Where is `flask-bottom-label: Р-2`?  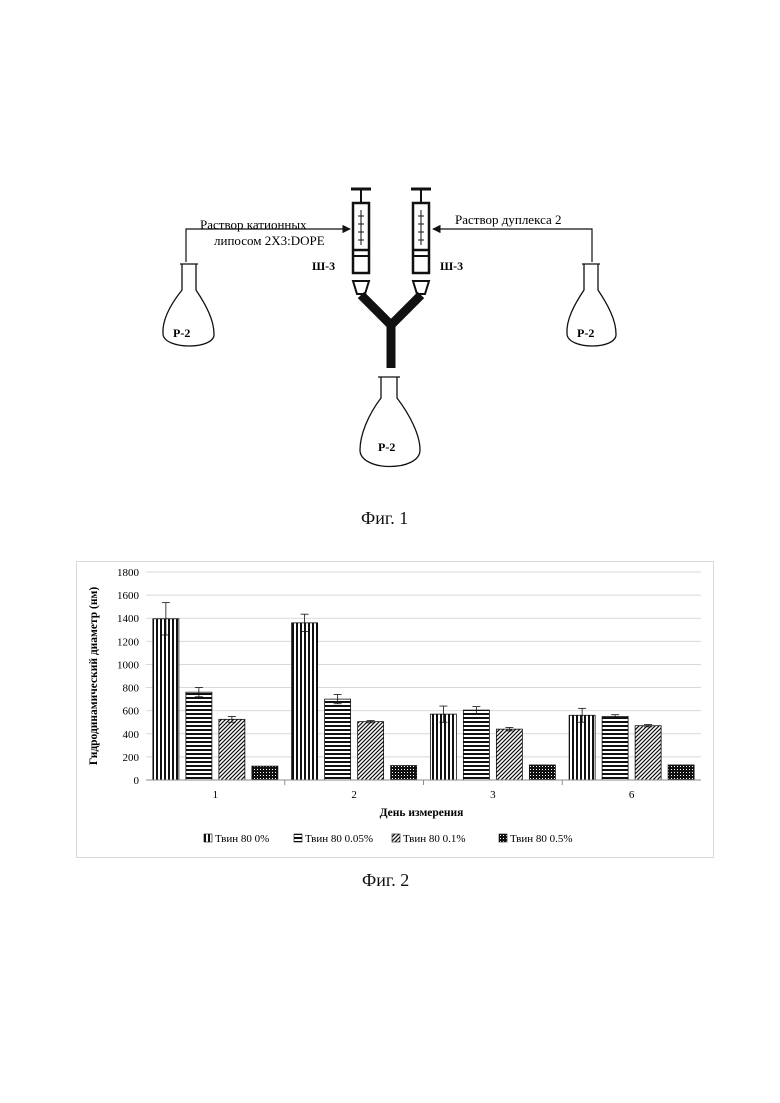 flask-bottom-label: Р-2 is located at coordinates (386, 447).